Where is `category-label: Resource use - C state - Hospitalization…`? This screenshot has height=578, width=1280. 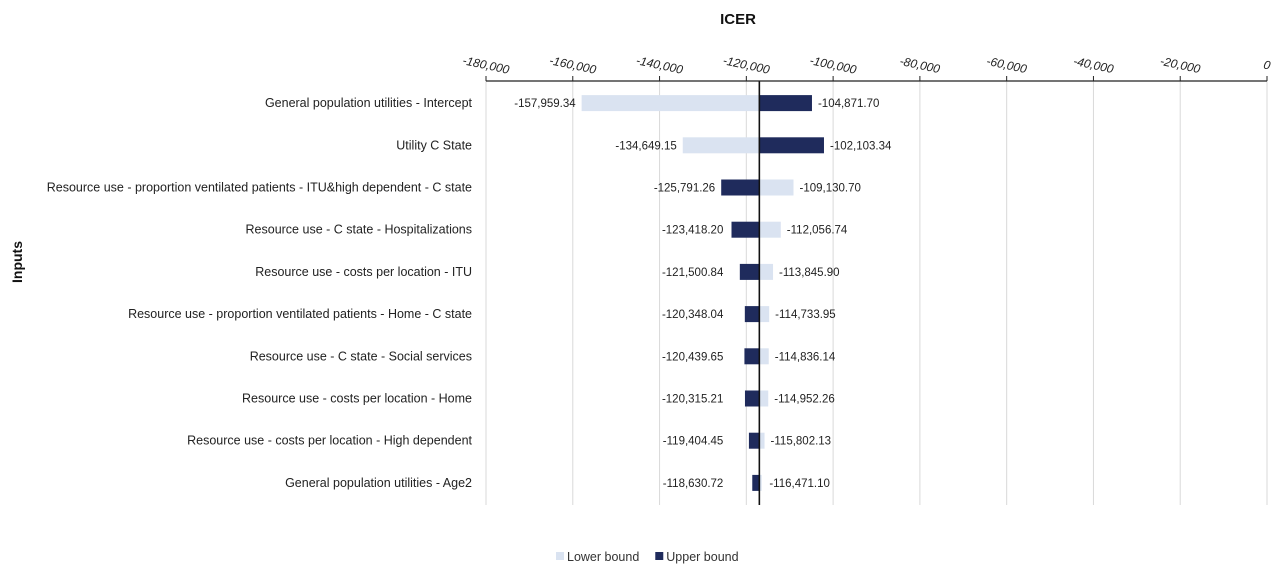
category-label: Resource use - C state - Hospitalization… is located at coordinates (359, 230).